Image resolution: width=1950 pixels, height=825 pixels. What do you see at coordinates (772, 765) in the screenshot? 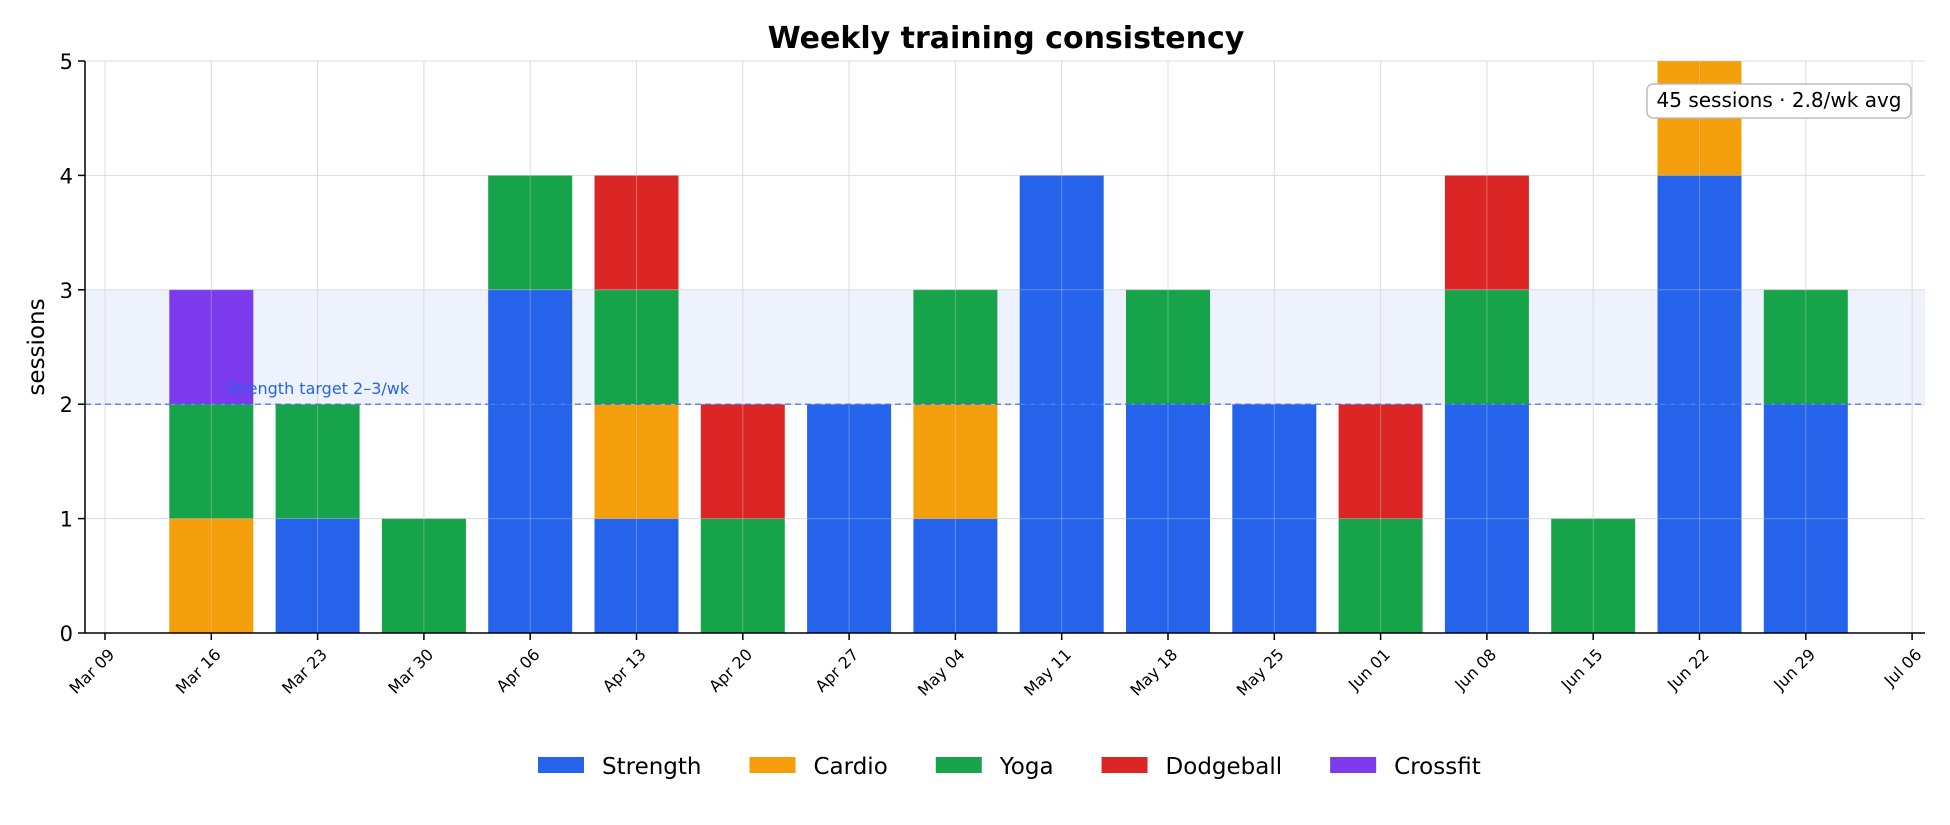
I see `legend-swatch-cardio` at bounding box center [772, 765].